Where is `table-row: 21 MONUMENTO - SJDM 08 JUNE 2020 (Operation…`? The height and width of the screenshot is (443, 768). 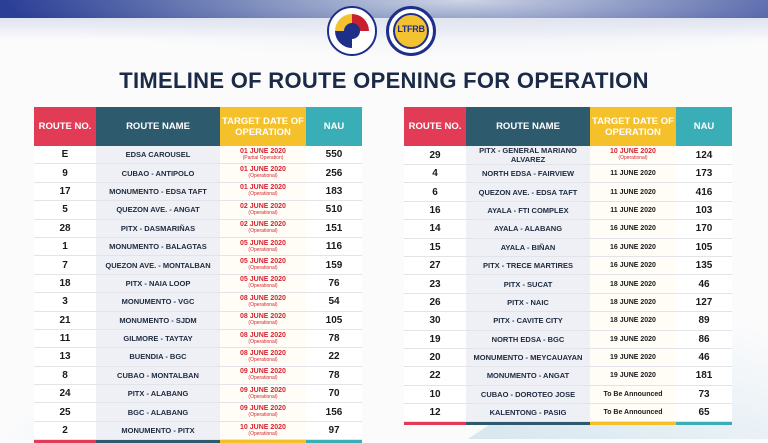 table-row: 21 MONUMENTO - SJDM 08 JUNE 2020 (Operation… is located at coordinates (198, 320).